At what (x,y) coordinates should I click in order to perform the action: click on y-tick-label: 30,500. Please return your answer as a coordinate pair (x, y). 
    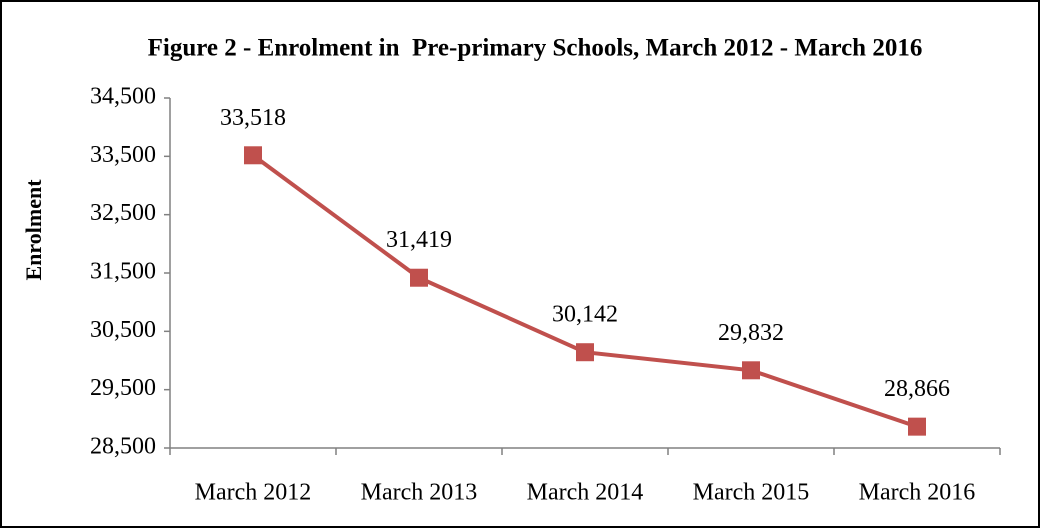
    Looking at the image, I should click on (123, 330).